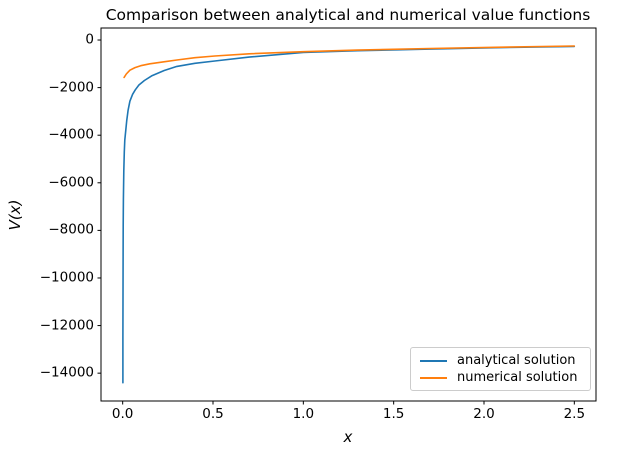 The height and width of the screenshot is (454, 618). I want to click on legend-label-analytical: analytical solution, so click(516, 360).